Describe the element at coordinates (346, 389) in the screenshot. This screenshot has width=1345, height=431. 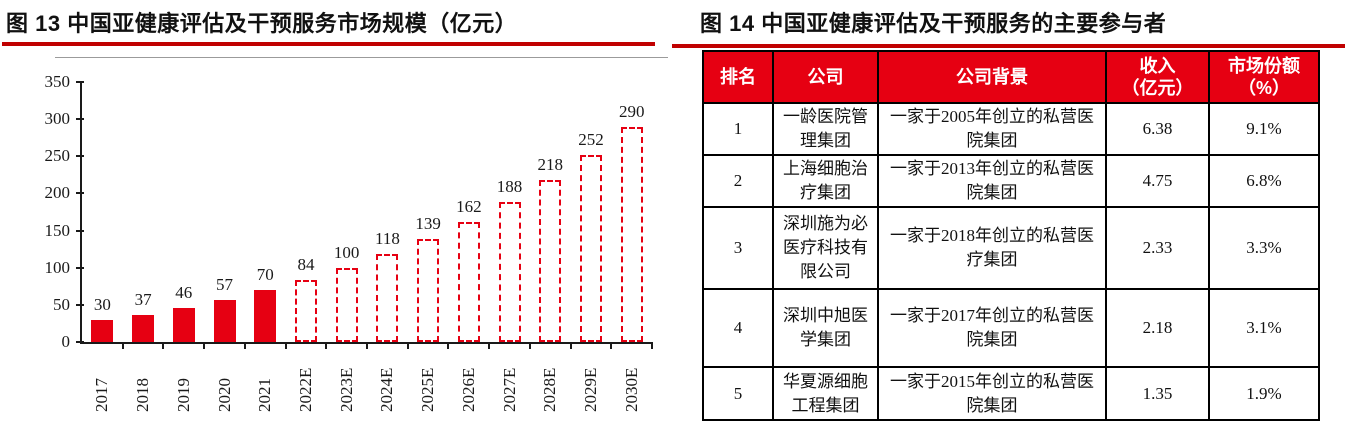
I see `x-label-2023E: 2023E` at that location.